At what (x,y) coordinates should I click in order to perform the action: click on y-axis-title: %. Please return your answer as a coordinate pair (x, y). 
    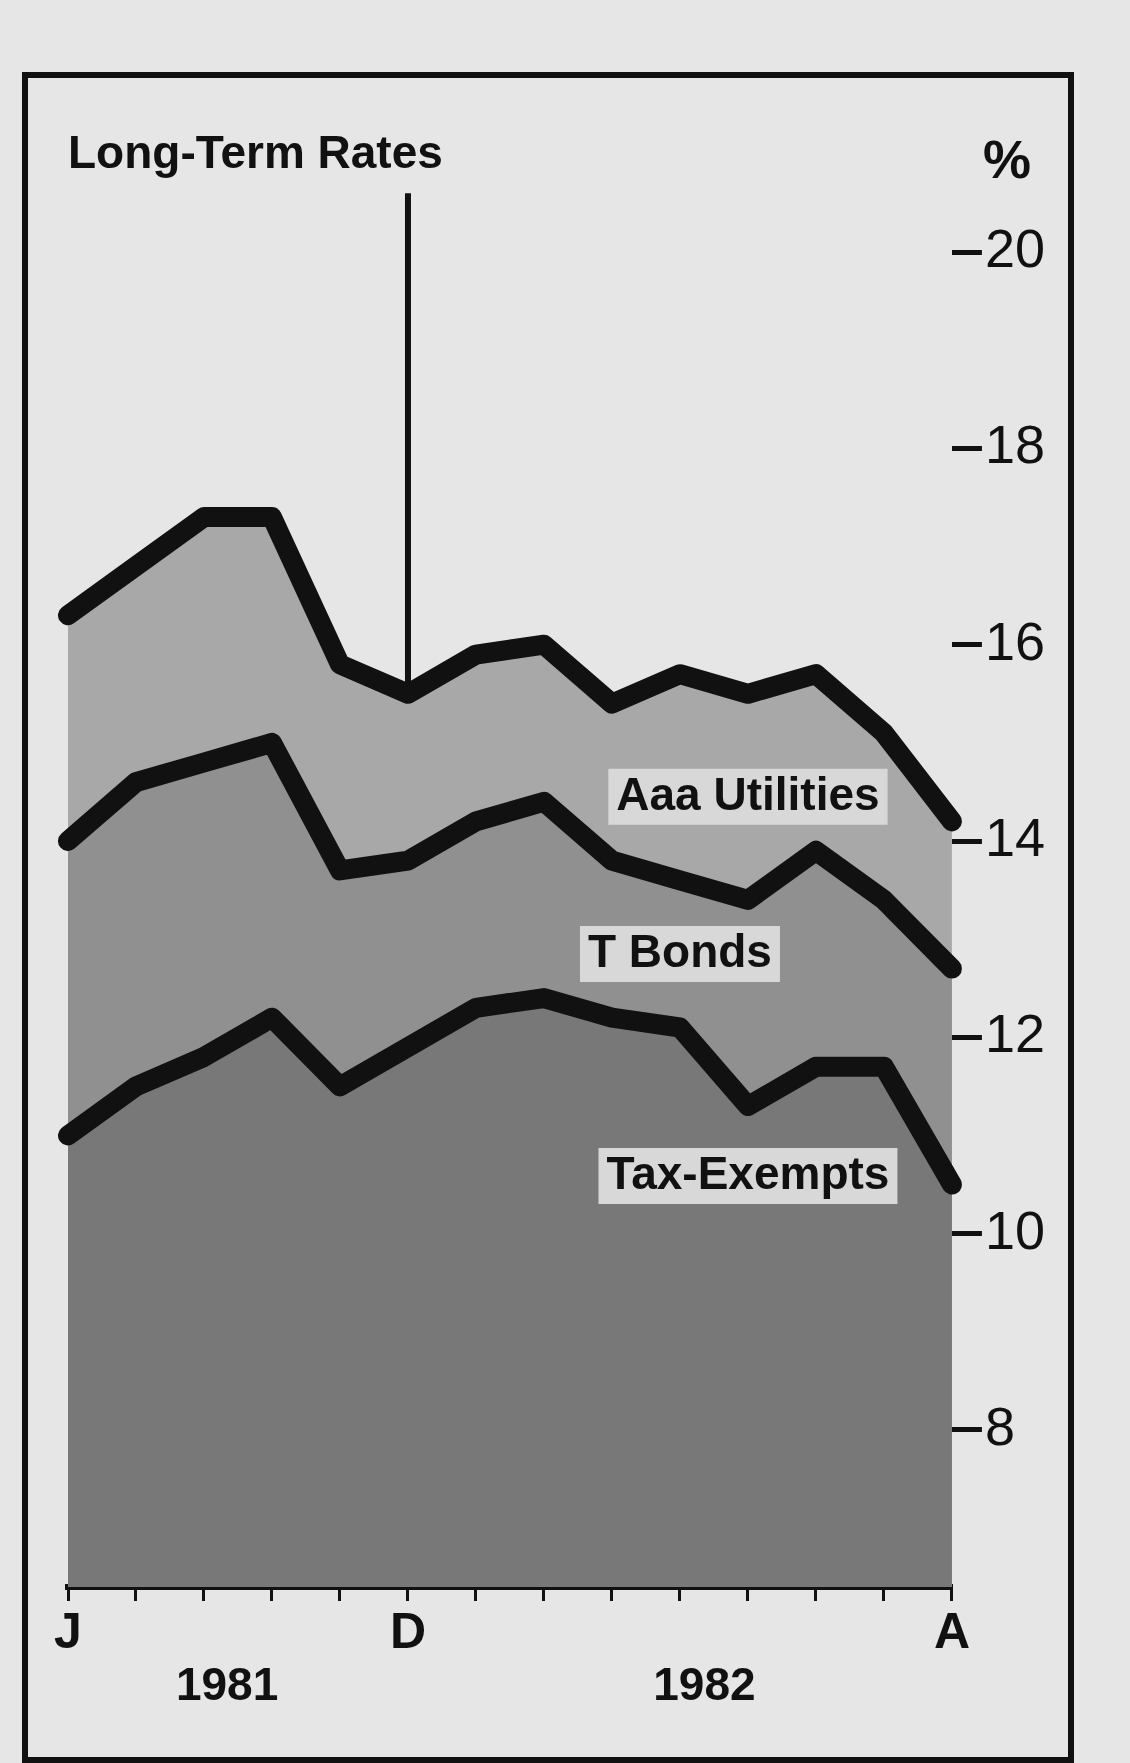
    Looking at the image, I should click on (1006, 159).